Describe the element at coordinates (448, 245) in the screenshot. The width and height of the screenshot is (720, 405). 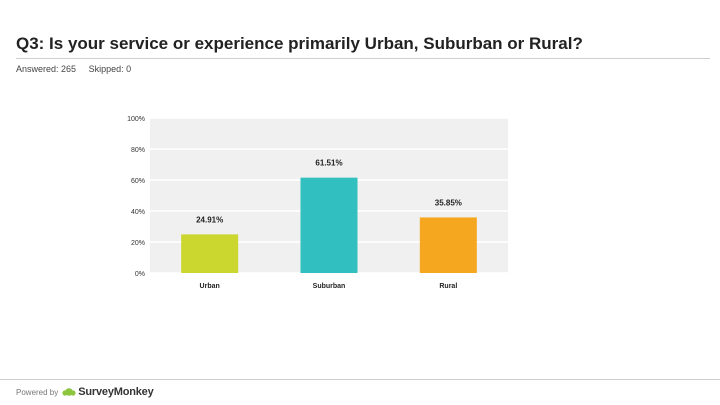
I see `bar-rural` at that location.